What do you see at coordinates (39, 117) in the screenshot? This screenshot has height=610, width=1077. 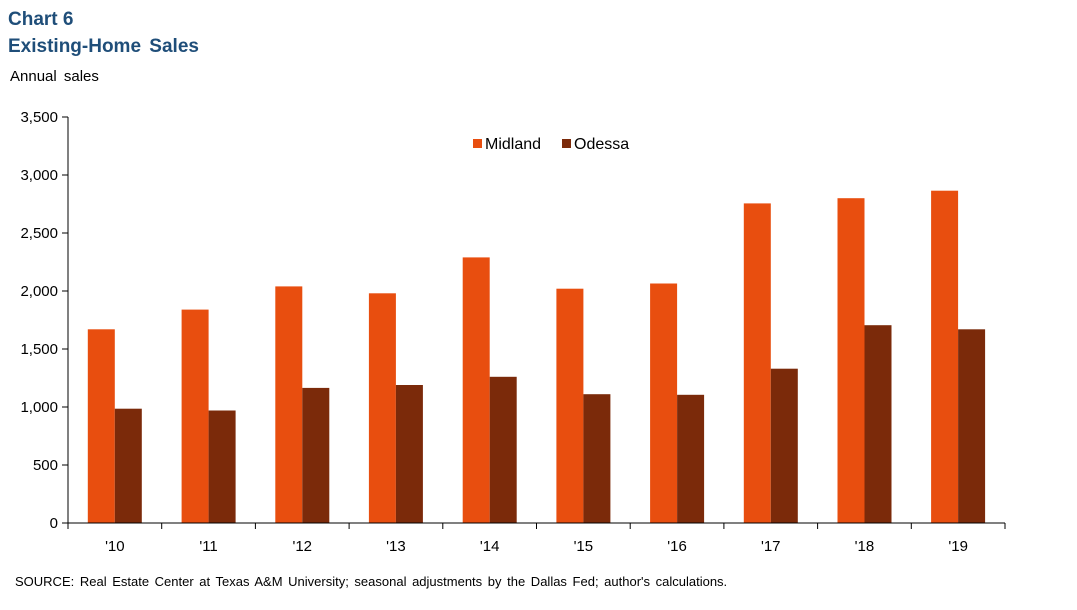 I see `y-tick-label: 3,500` at bounding box center [39, 117].